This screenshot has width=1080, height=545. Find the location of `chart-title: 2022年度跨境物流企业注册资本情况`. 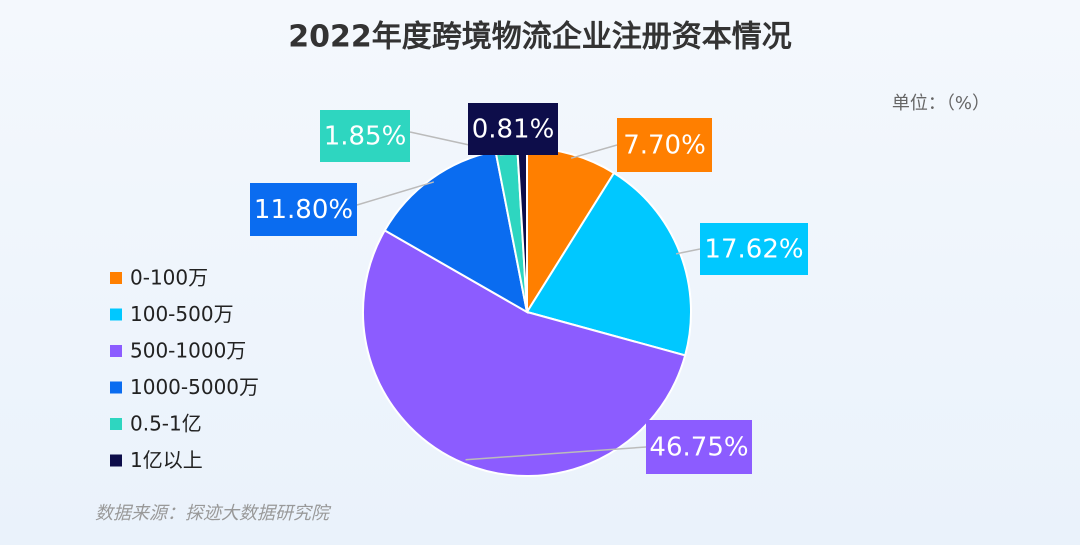

chart-title: 2022年度跨境物流企业注册资本情况 is located at coordinates (540, 37).